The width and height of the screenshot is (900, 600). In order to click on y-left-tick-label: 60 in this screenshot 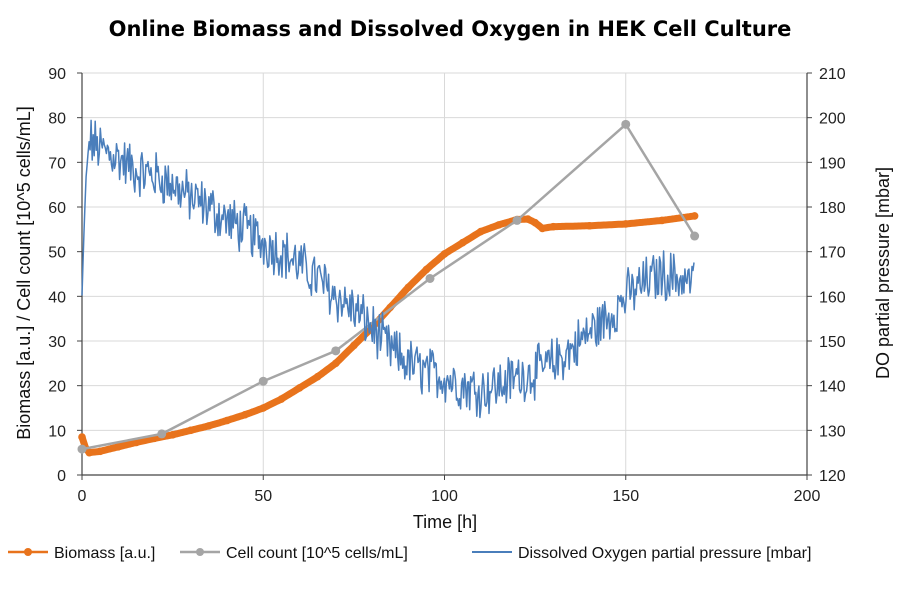, I will do `click(57, 208)`.